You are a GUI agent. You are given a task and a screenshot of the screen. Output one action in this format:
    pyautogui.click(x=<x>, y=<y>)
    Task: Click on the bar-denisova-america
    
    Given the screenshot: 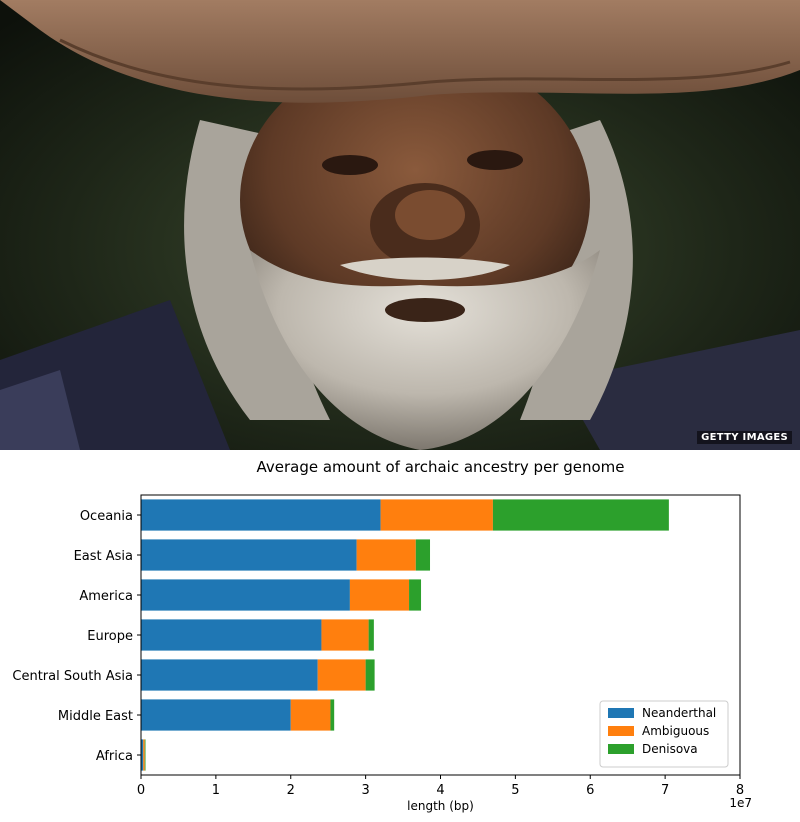 What is the action you would take?
    pyautogui.click(x=415, y=595)
    